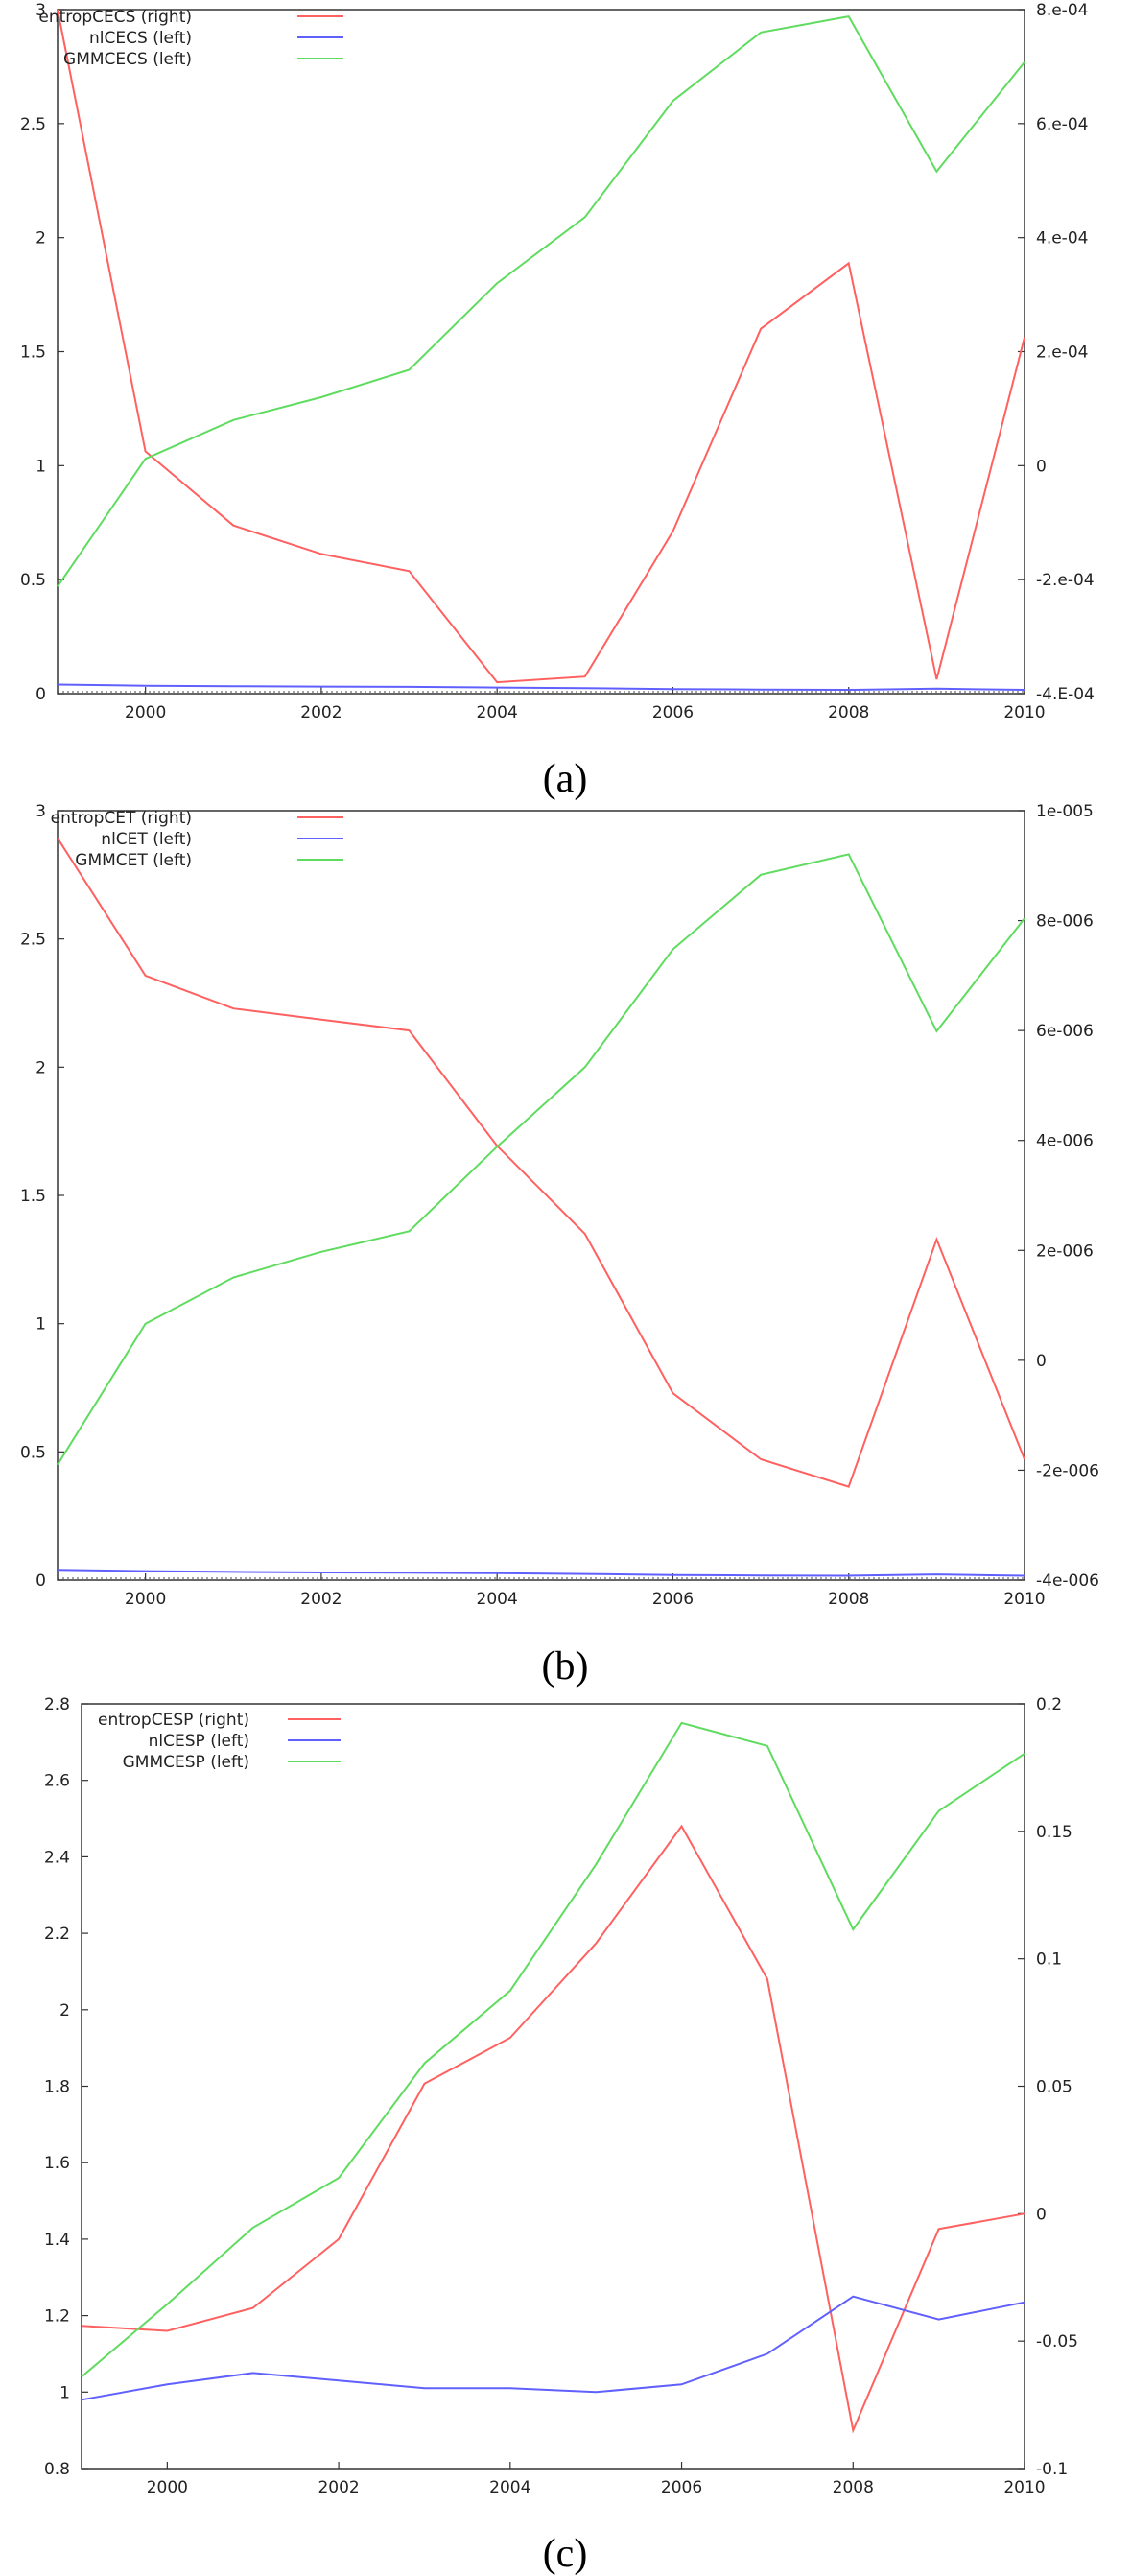 This screenshot has width=1131, height=2576. I want to click on y-right-tick-label: 8e-006, so click(1065, 922).